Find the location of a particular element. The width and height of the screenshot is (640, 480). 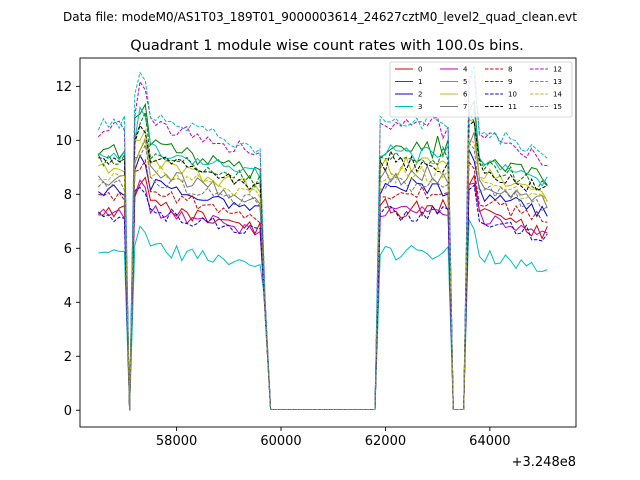

legend-label-6: 6 is located at coordinates (465, 95).